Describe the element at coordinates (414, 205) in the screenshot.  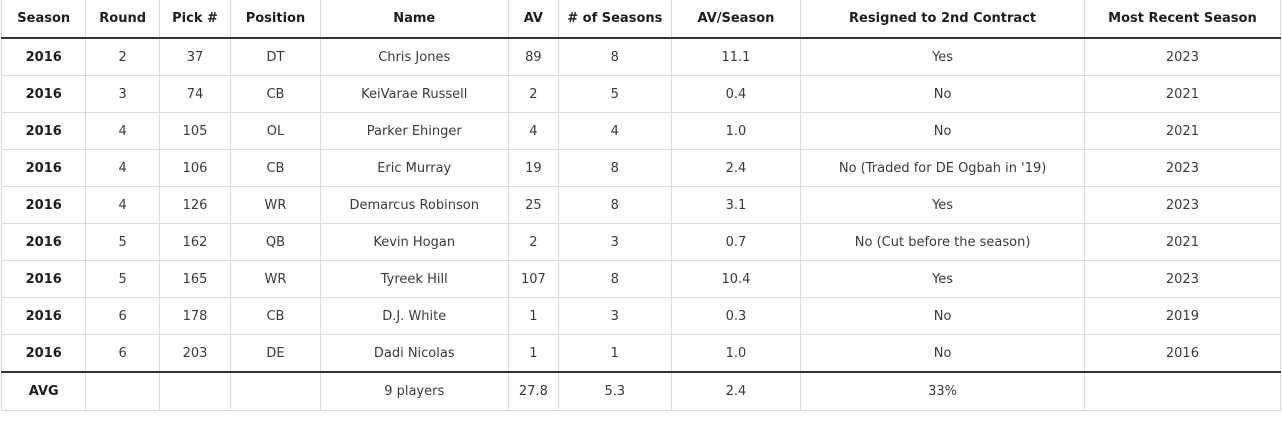
I see `name-cell: Demarcus Robinson` at that location.